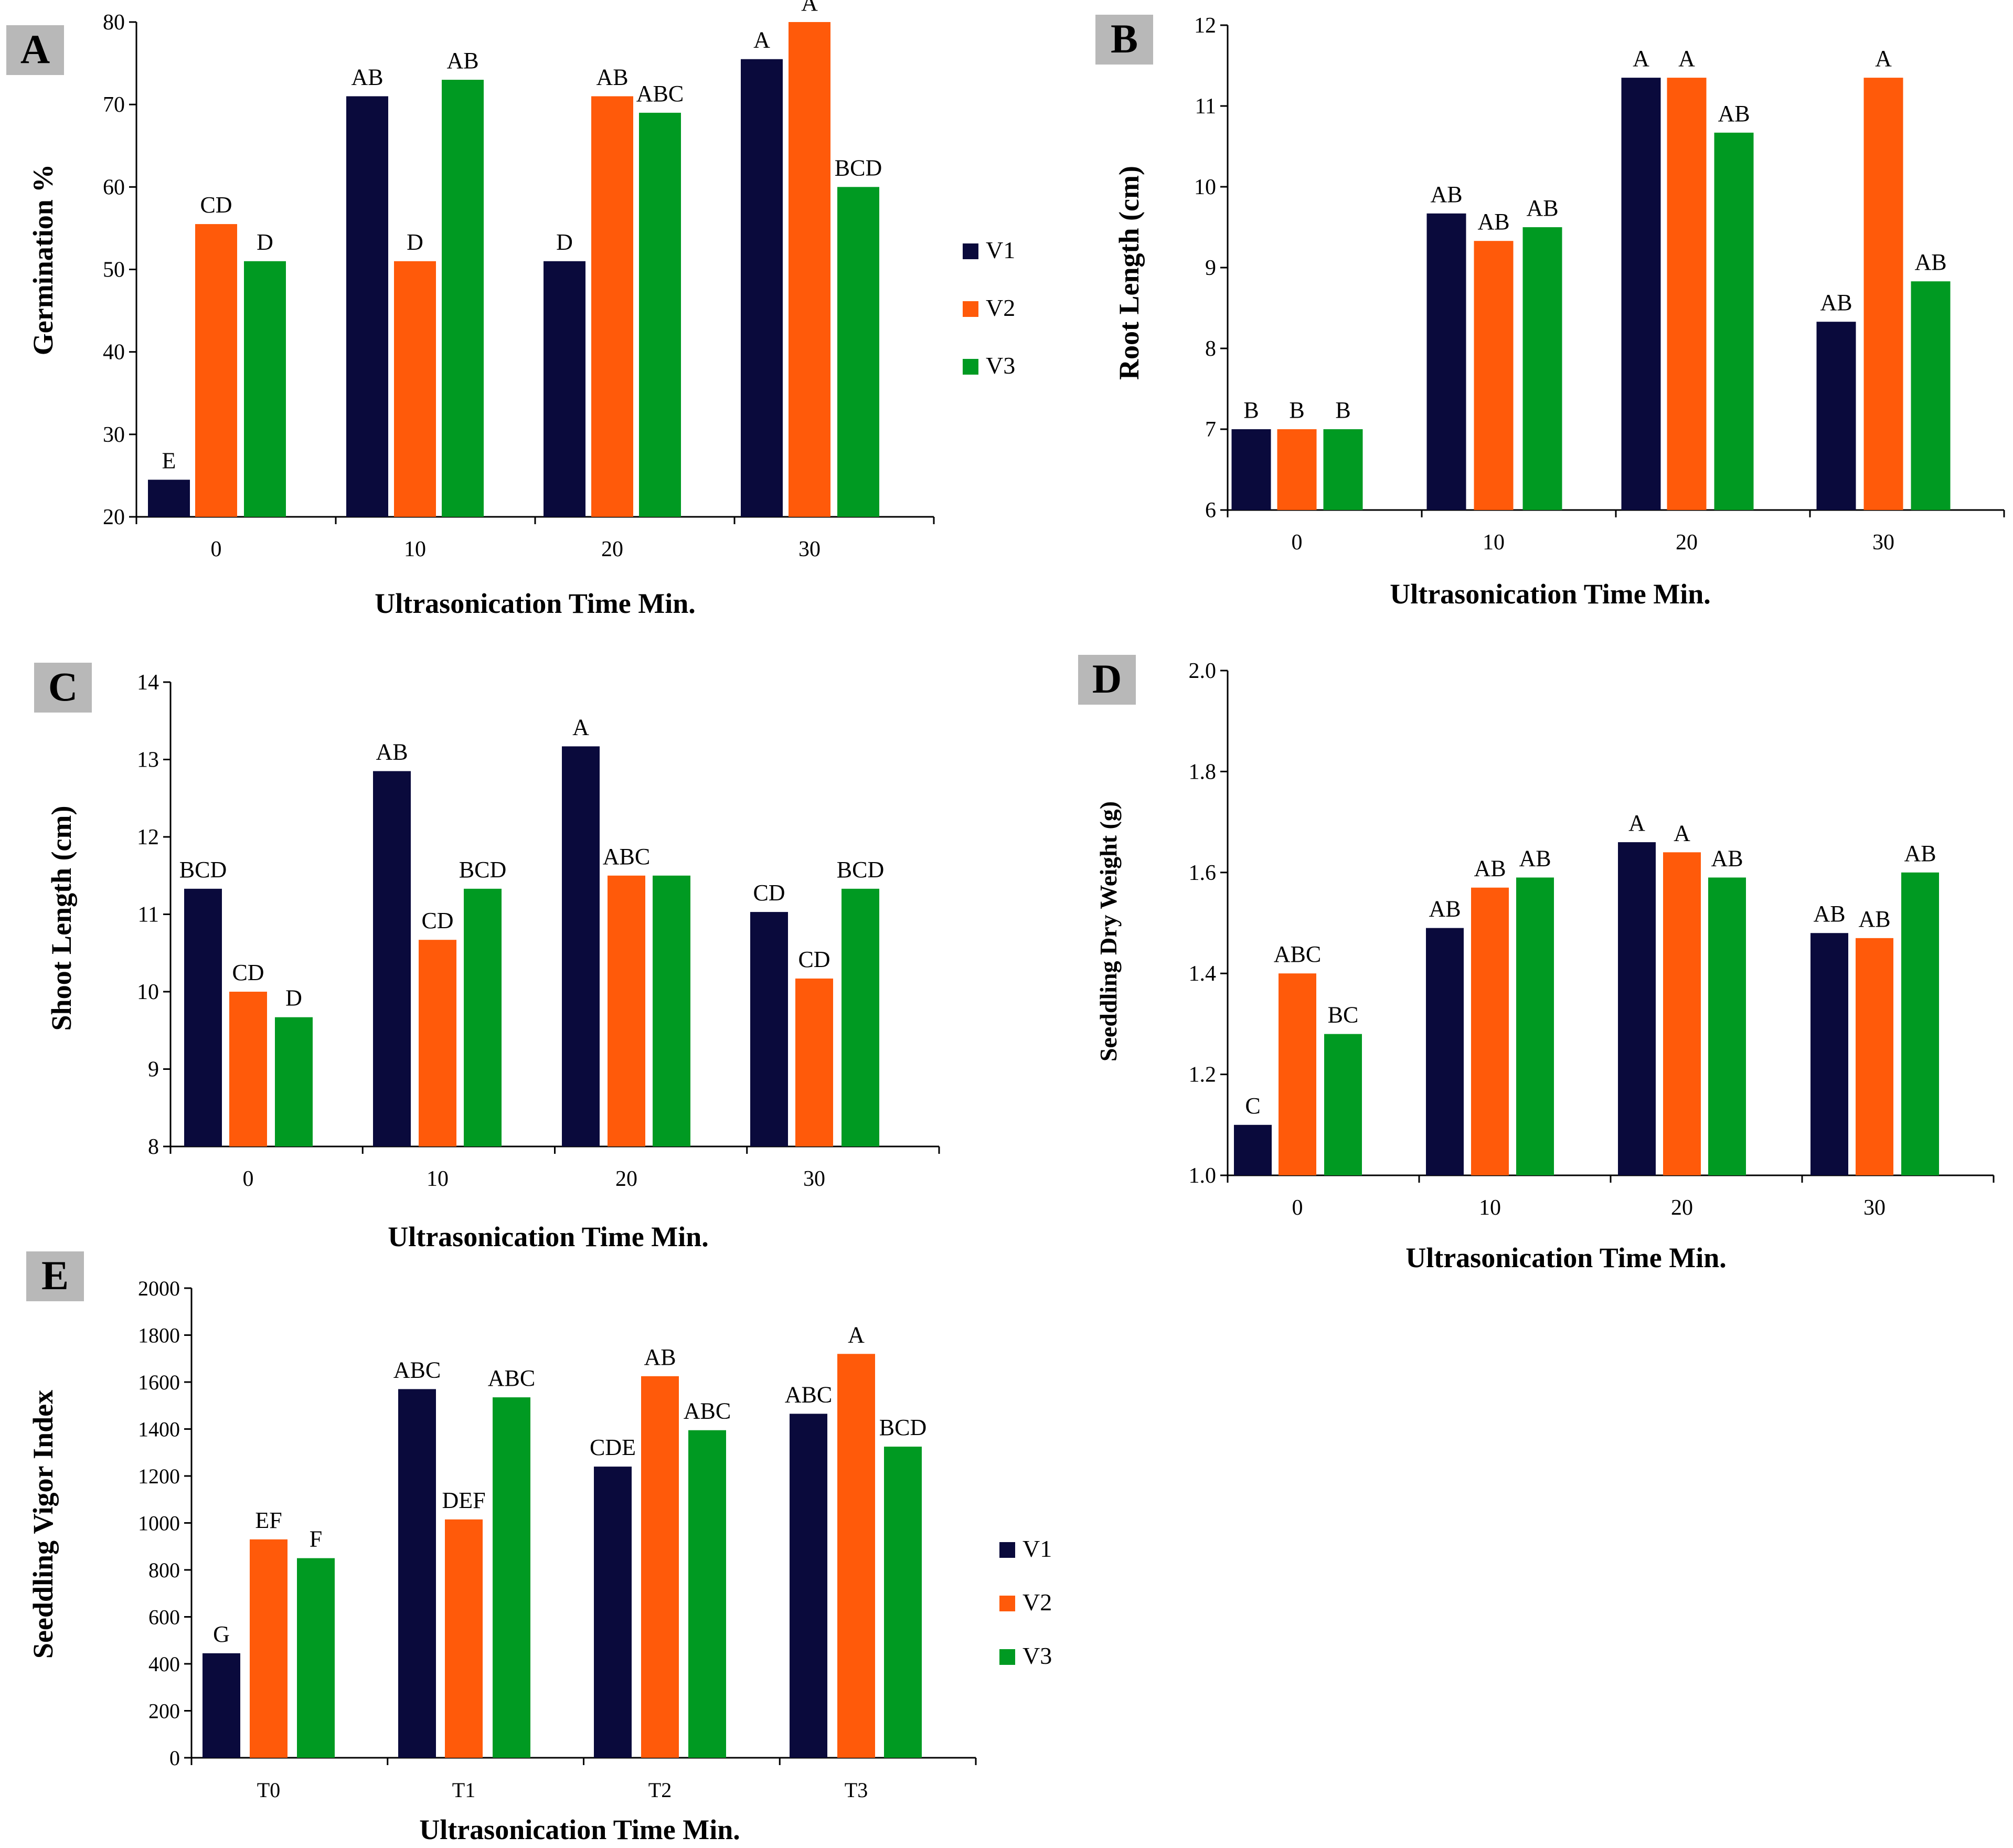  I want to click on y-tick-label-c: 11, so click(148, 915).